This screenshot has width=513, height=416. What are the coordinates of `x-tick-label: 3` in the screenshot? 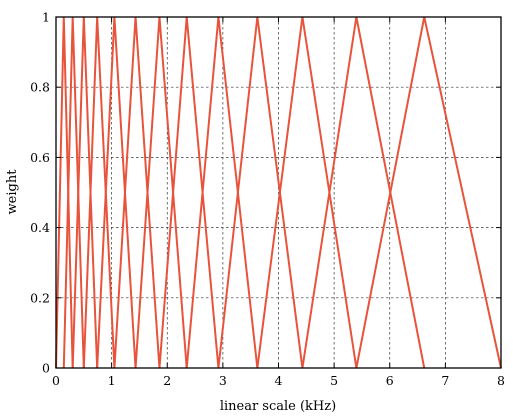 It's located at (223, 380).